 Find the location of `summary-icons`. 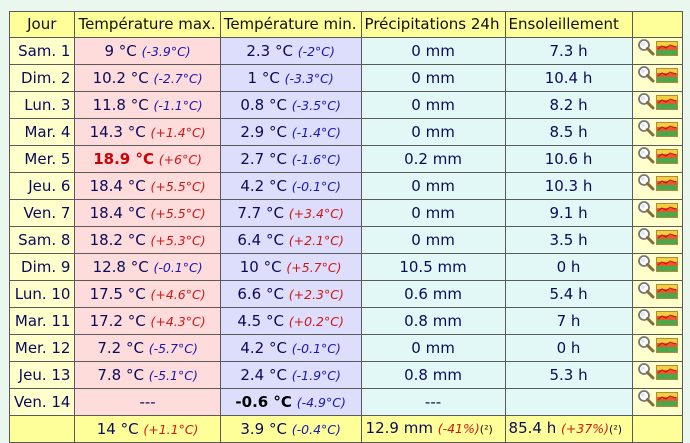

summary-icons is located at coordinates (657, 429).